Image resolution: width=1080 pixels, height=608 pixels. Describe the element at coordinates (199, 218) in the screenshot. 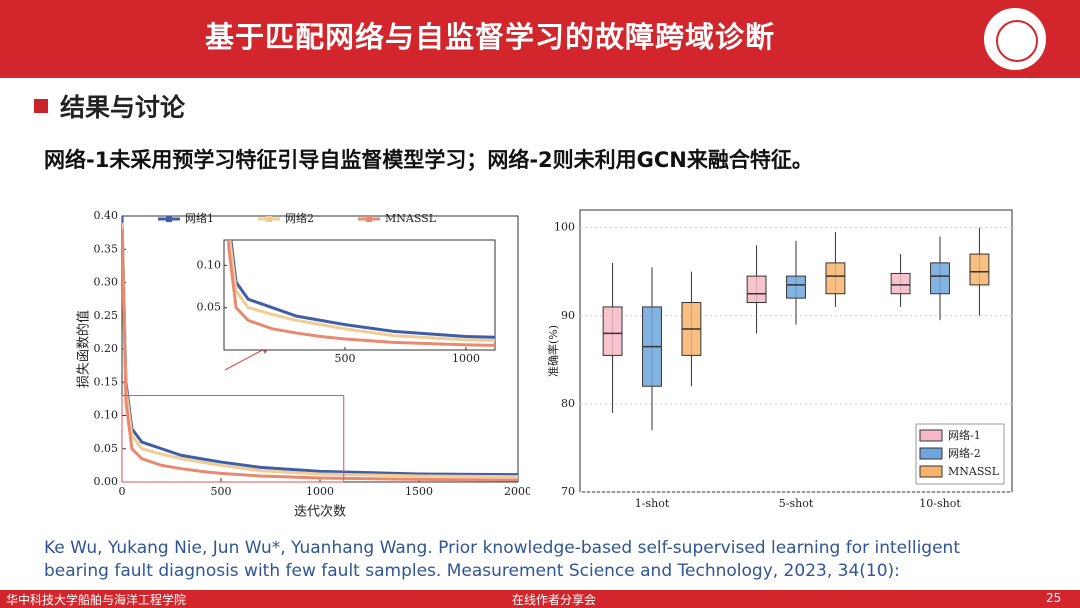

I see `legend-label: 网络1` at that location.